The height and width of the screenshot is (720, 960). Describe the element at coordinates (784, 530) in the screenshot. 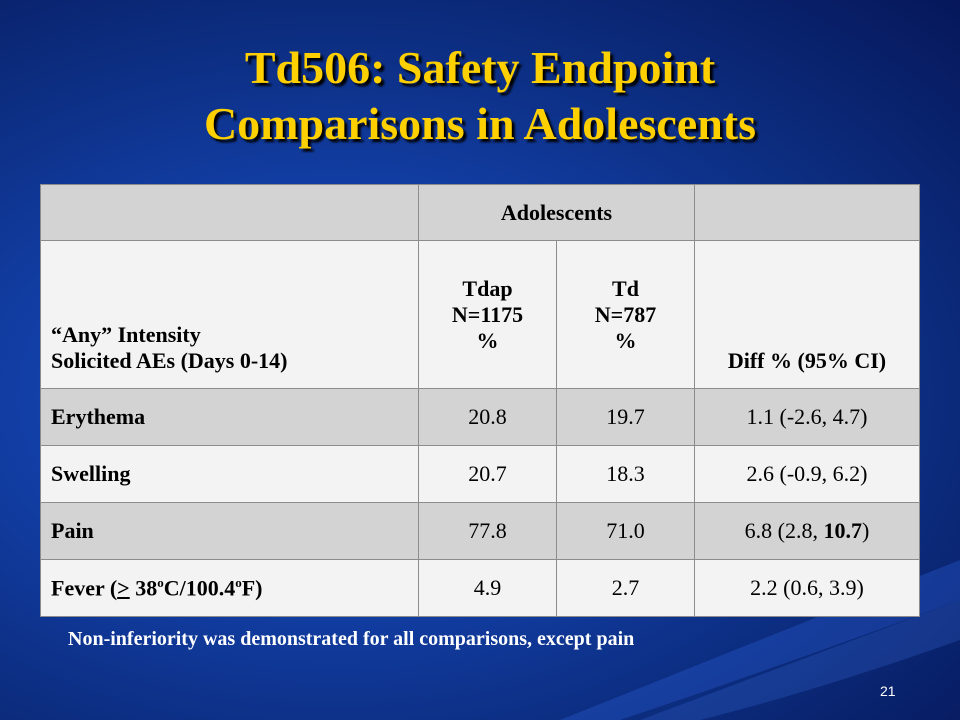

I see `diff-value-part: 6.8 (2.8,` at that location.